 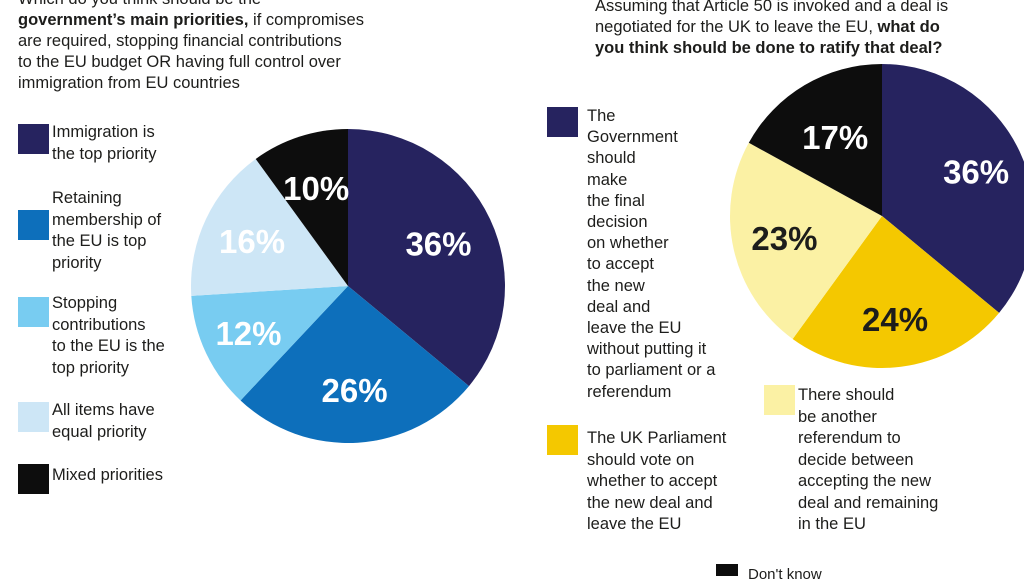 What do you see at coordinates (306, 20) in the screenshot?
I see `left-question-line-2-rest: if compromises` at bounding box center [306, 20].